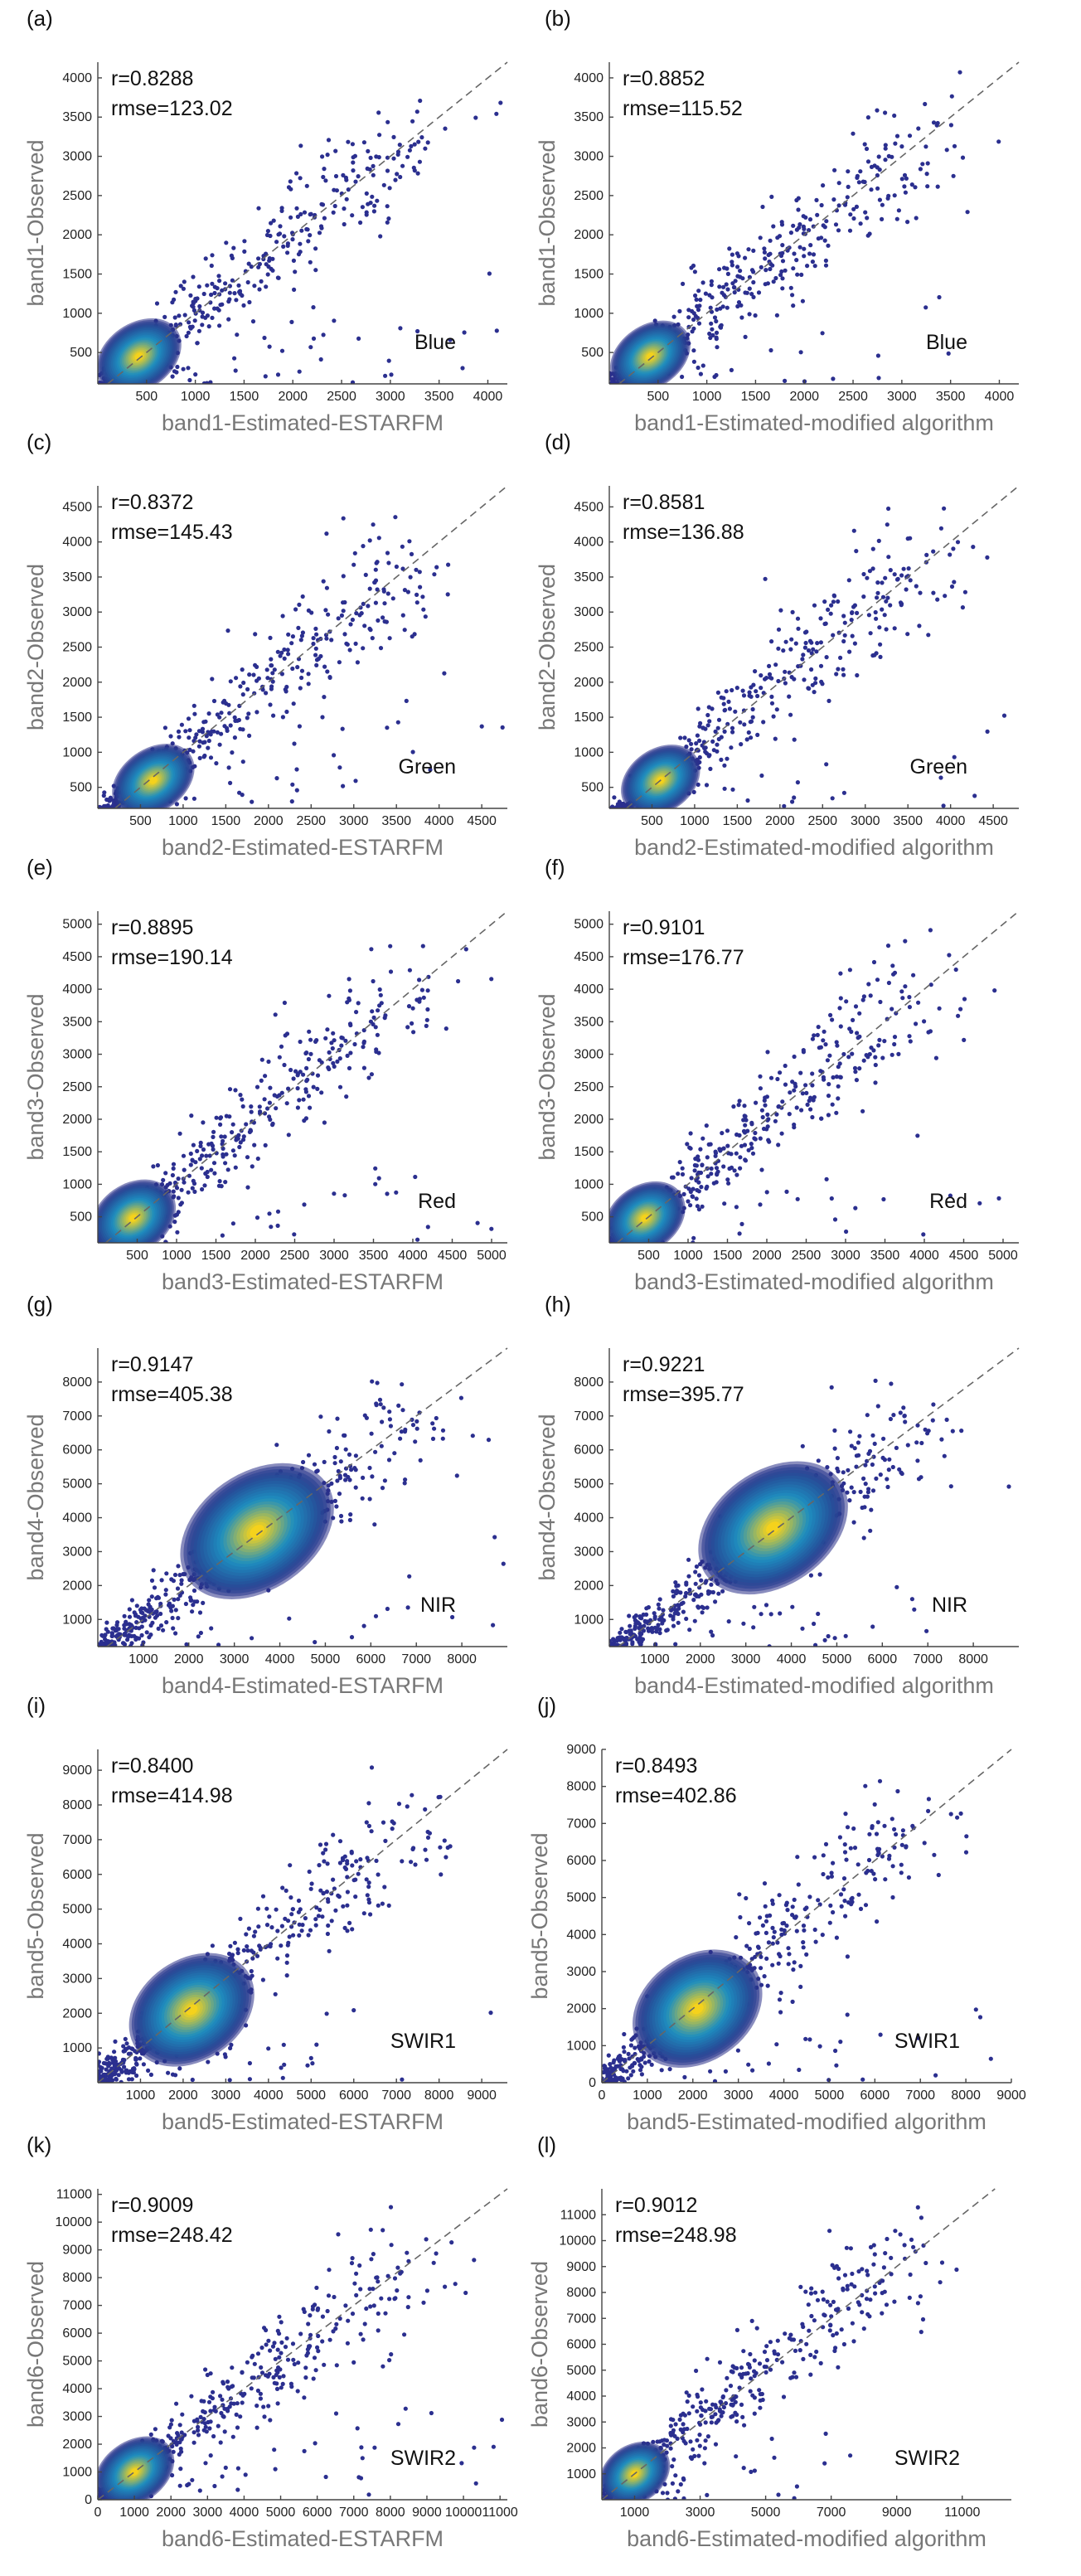 The width and height of the screenshot is (1081, 2576). What do you see at coordinates (269, 2095) in the screenshot?
I see `x-tick-label: 4000` at bounding box center [269, 2095].